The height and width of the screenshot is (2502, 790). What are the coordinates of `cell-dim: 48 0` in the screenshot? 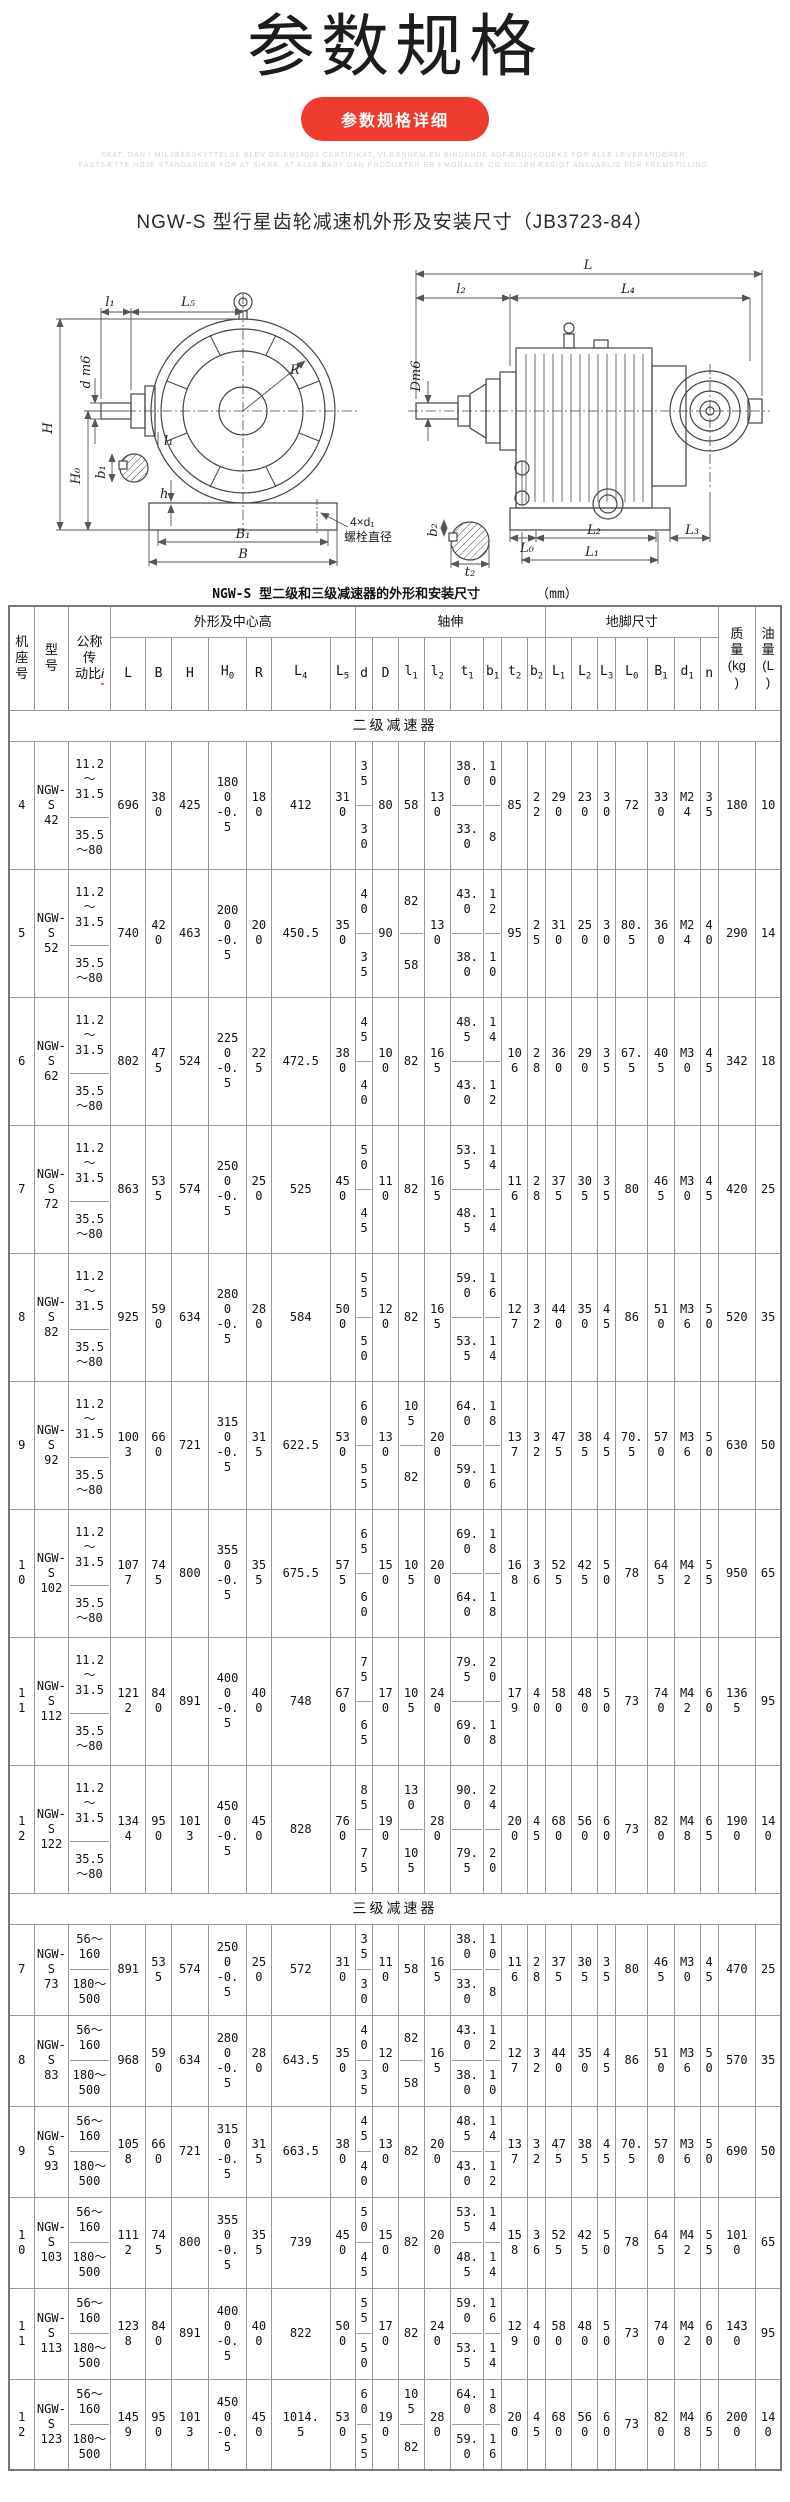 It's located at (585, 2333).